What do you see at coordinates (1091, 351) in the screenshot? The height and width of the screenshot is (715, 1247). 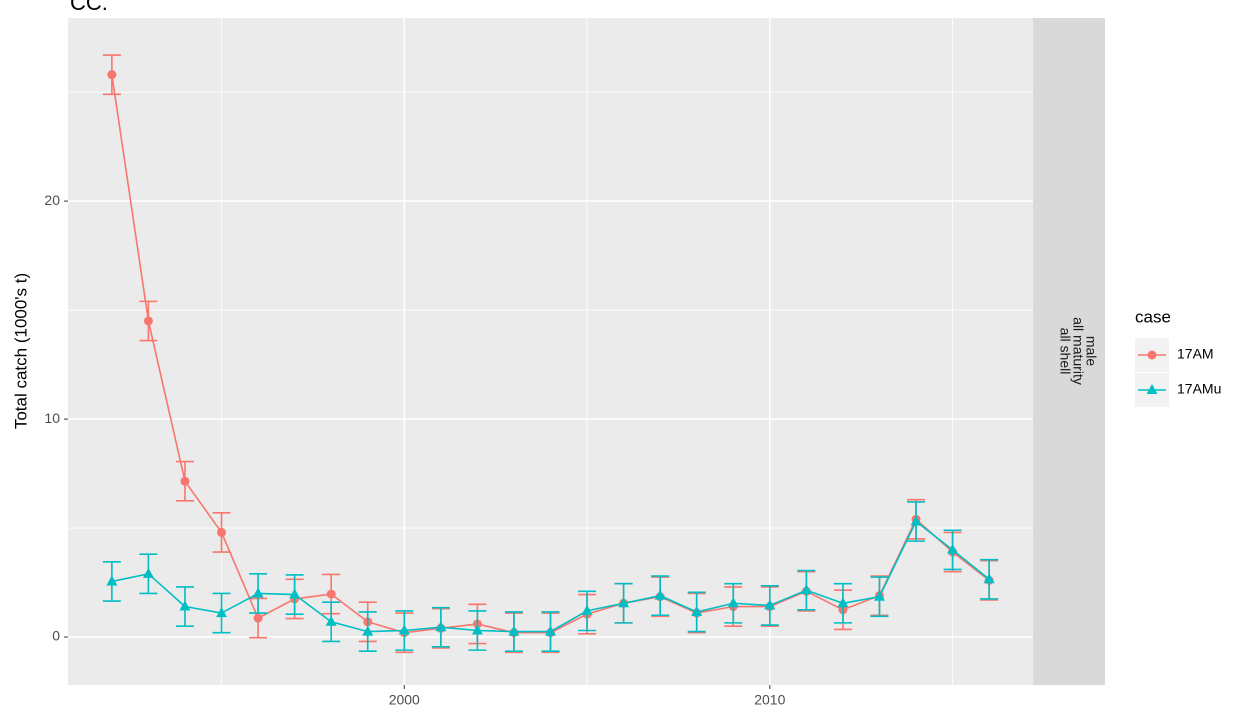 I see `strip-label: male` at bounding box center [1091, 351].